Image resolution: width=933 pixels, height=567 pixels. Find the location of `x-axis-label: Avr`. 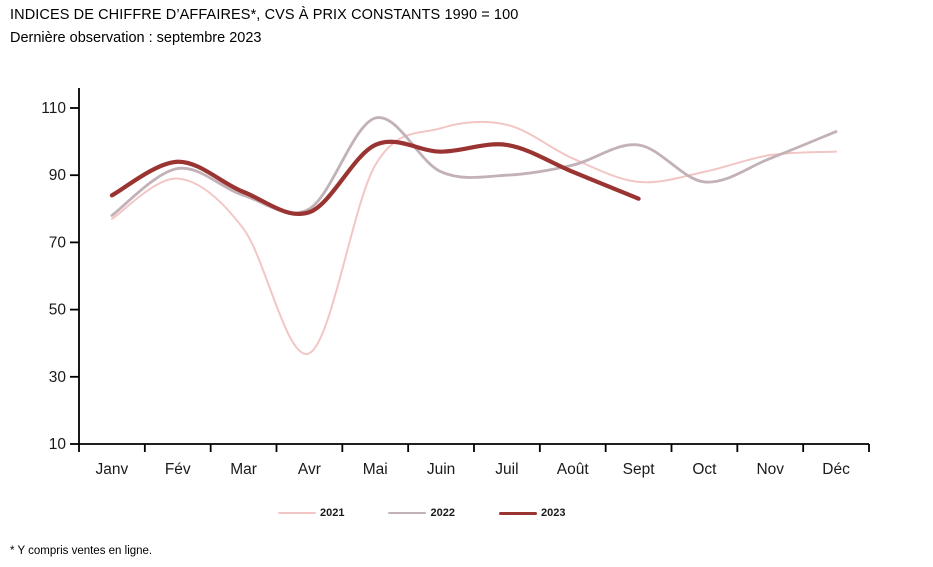

x-axis-label: Avr is located at coordinates (309, 469).